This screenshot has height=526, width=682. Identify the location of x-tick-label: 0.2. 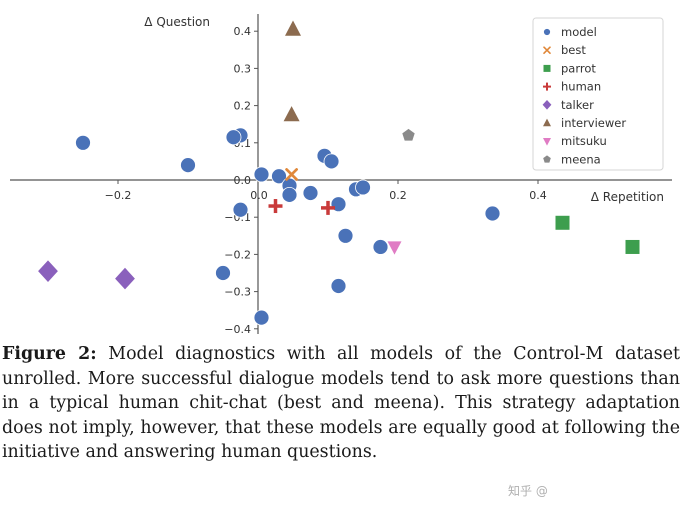
(398, 195).